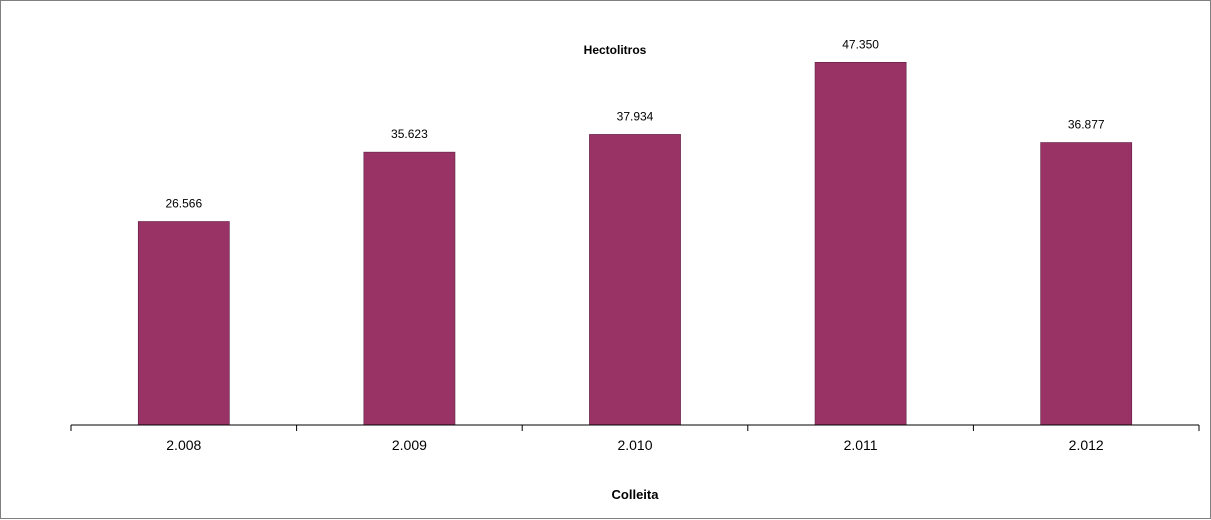 This screenshot has width=1211, height=520. I want to click on x-tick-label-2: 2.009, so click(409, 445).